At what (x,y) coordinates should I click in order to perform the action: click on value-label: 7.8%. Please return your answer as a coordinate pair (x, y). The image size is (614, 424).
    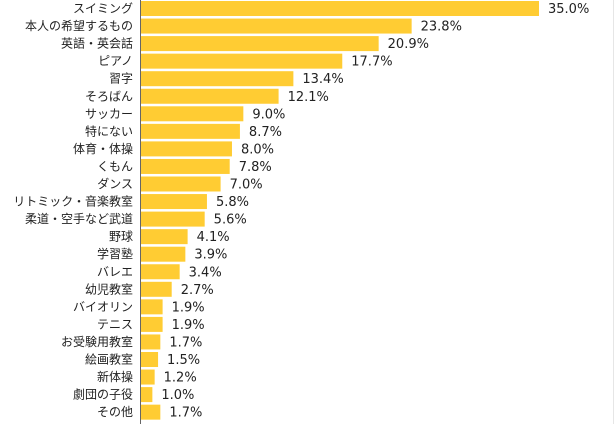
    Looking at the image, I should click on (255, 167).